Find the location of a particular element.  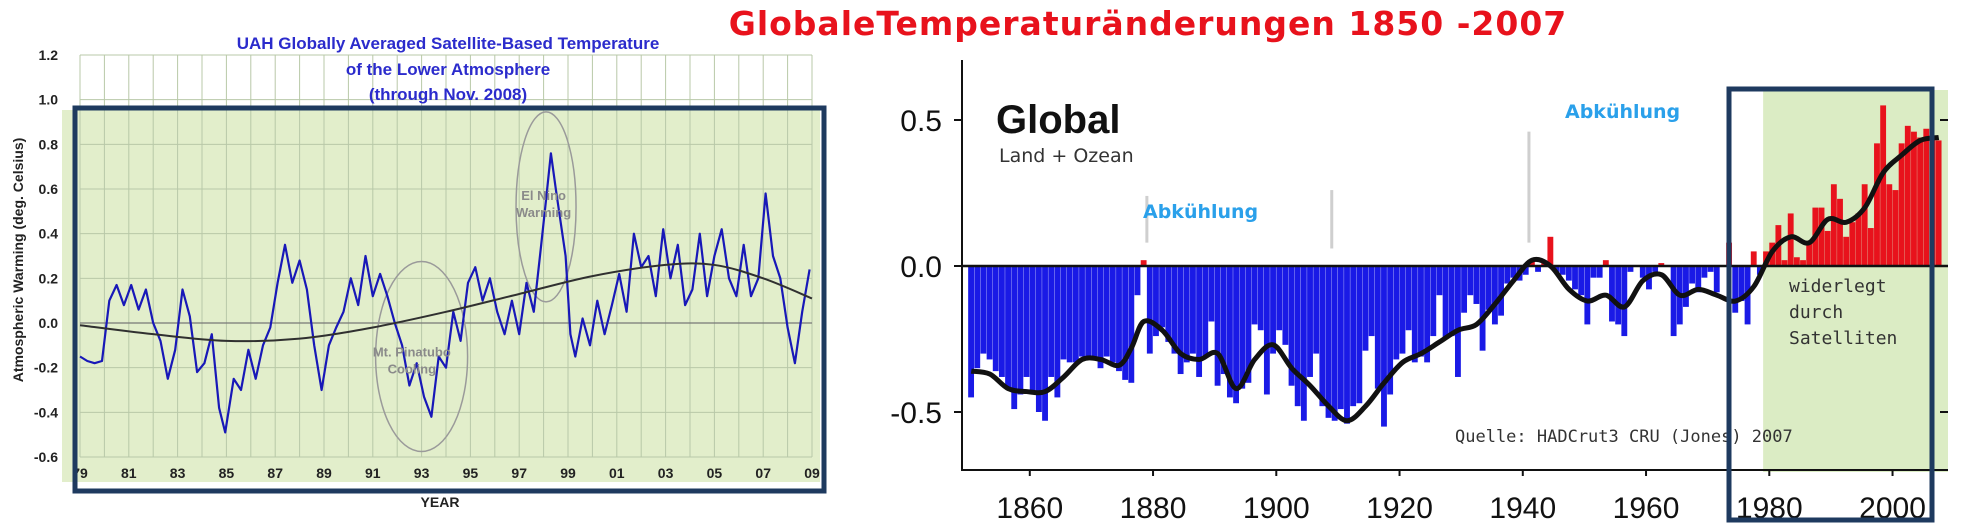

had-highlight-frame is located at coordinates (1830, 304).